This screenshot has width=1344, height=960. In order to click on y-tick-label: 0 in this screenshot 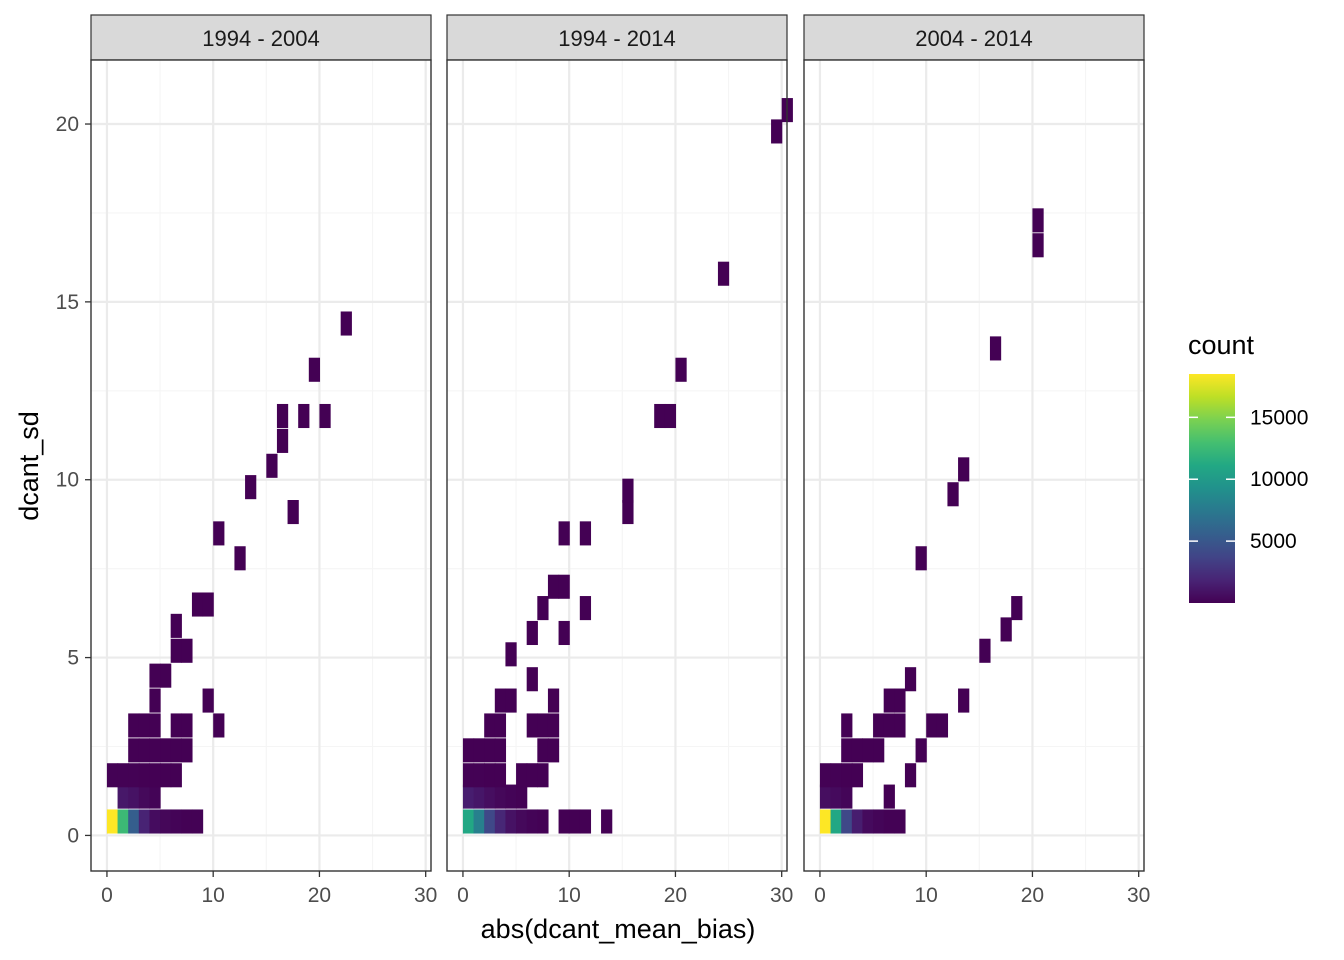, I will do `click(73, 835)`.